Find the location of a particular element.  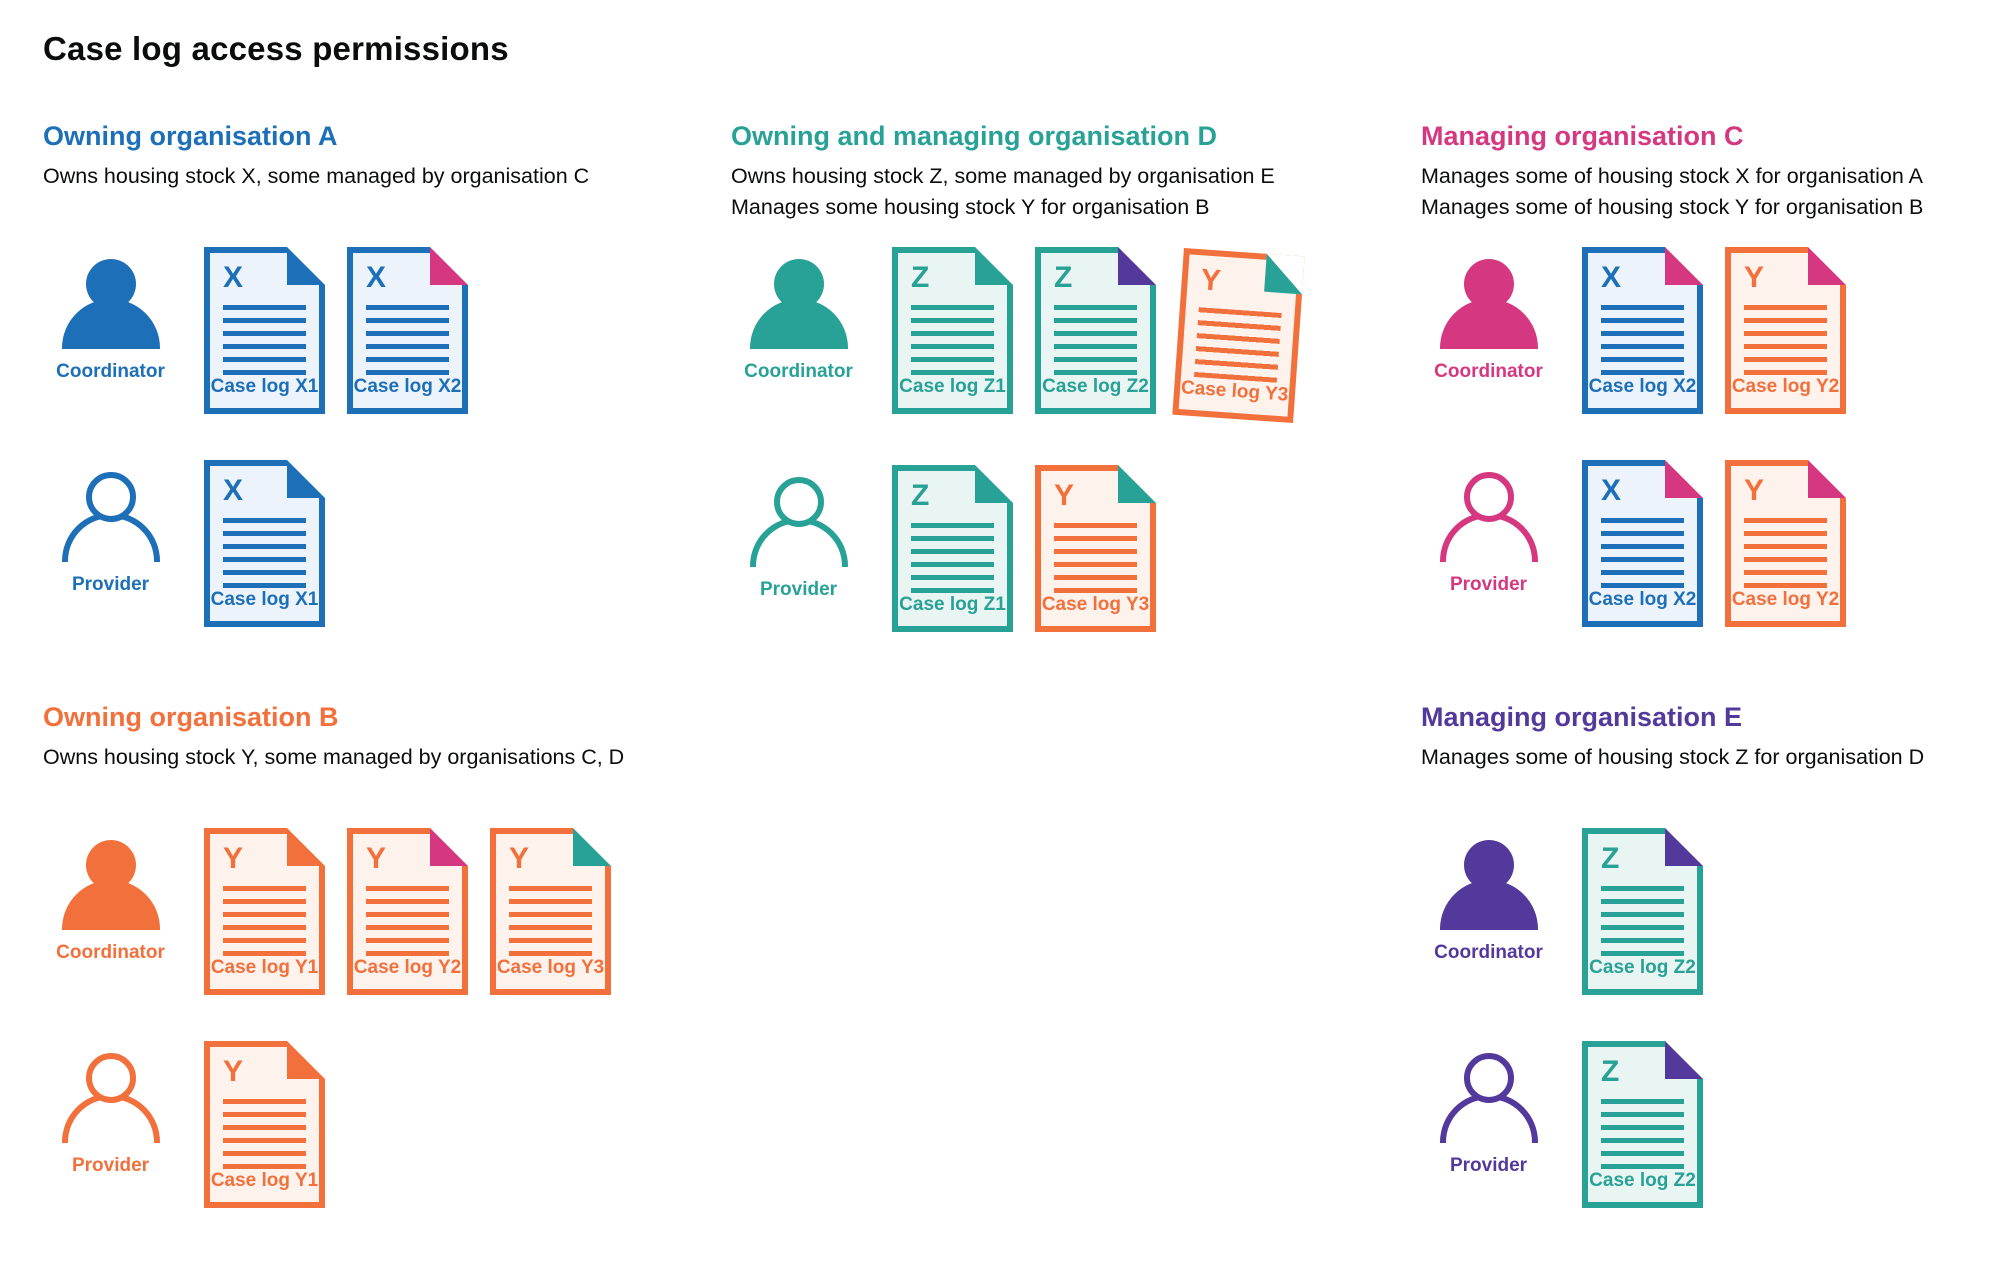

case-log-doc: Y Case log Y3 is located at coordinates (1238, 335).